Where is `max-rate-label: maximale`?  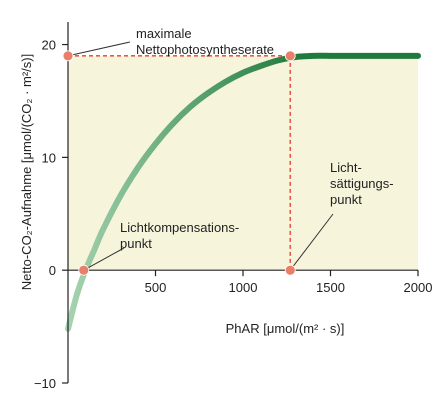
max-rate-label: maximale is located at coordinates (164, 33).